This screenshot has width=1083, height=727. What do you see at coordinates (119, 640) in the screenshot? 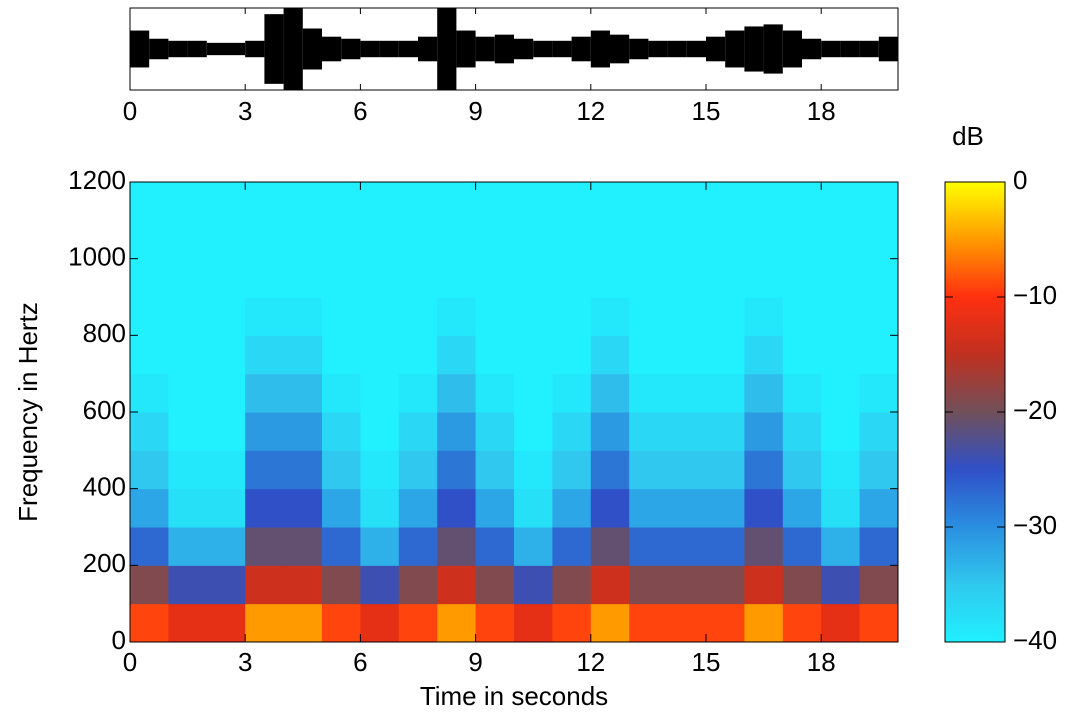
I see `y-tick-label: 0` at bounding box center [119, 640].